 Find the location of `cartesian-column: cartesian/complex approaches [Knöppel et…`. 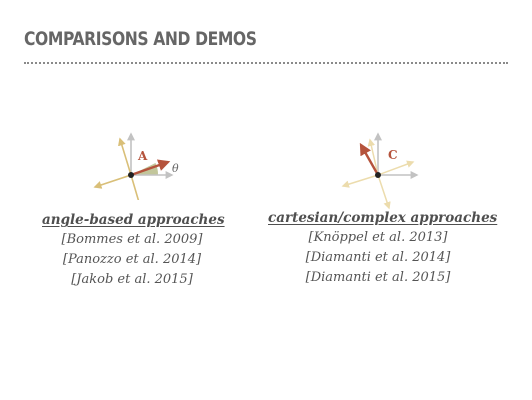

cartesian-column: cartesian/complex approaches [Knöppel et… is located at coordinates (383, 249).